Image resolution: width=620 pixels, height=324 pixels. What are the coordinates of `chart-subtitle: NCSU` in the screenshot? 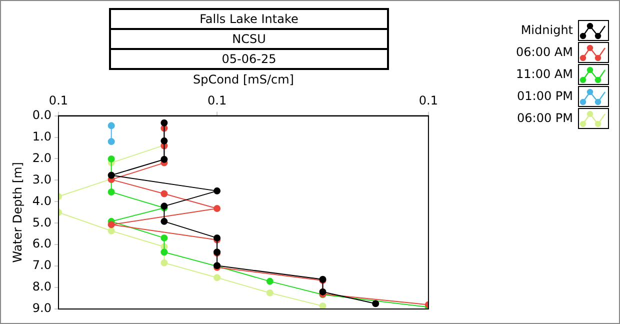 It's located at (249, 39).